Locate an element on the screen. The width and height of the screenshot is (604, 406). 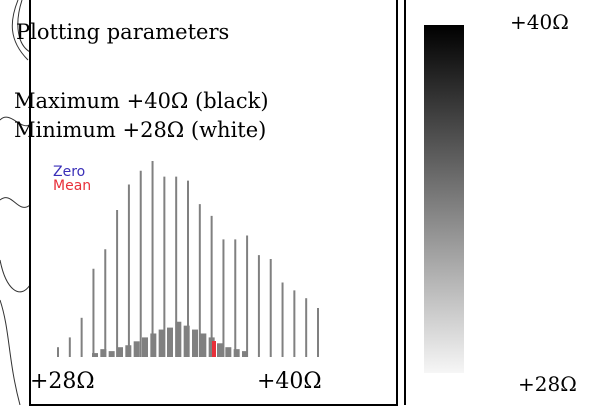
minimum-label: Minimum +28Ω (white) is located at coordinates (140, 130).